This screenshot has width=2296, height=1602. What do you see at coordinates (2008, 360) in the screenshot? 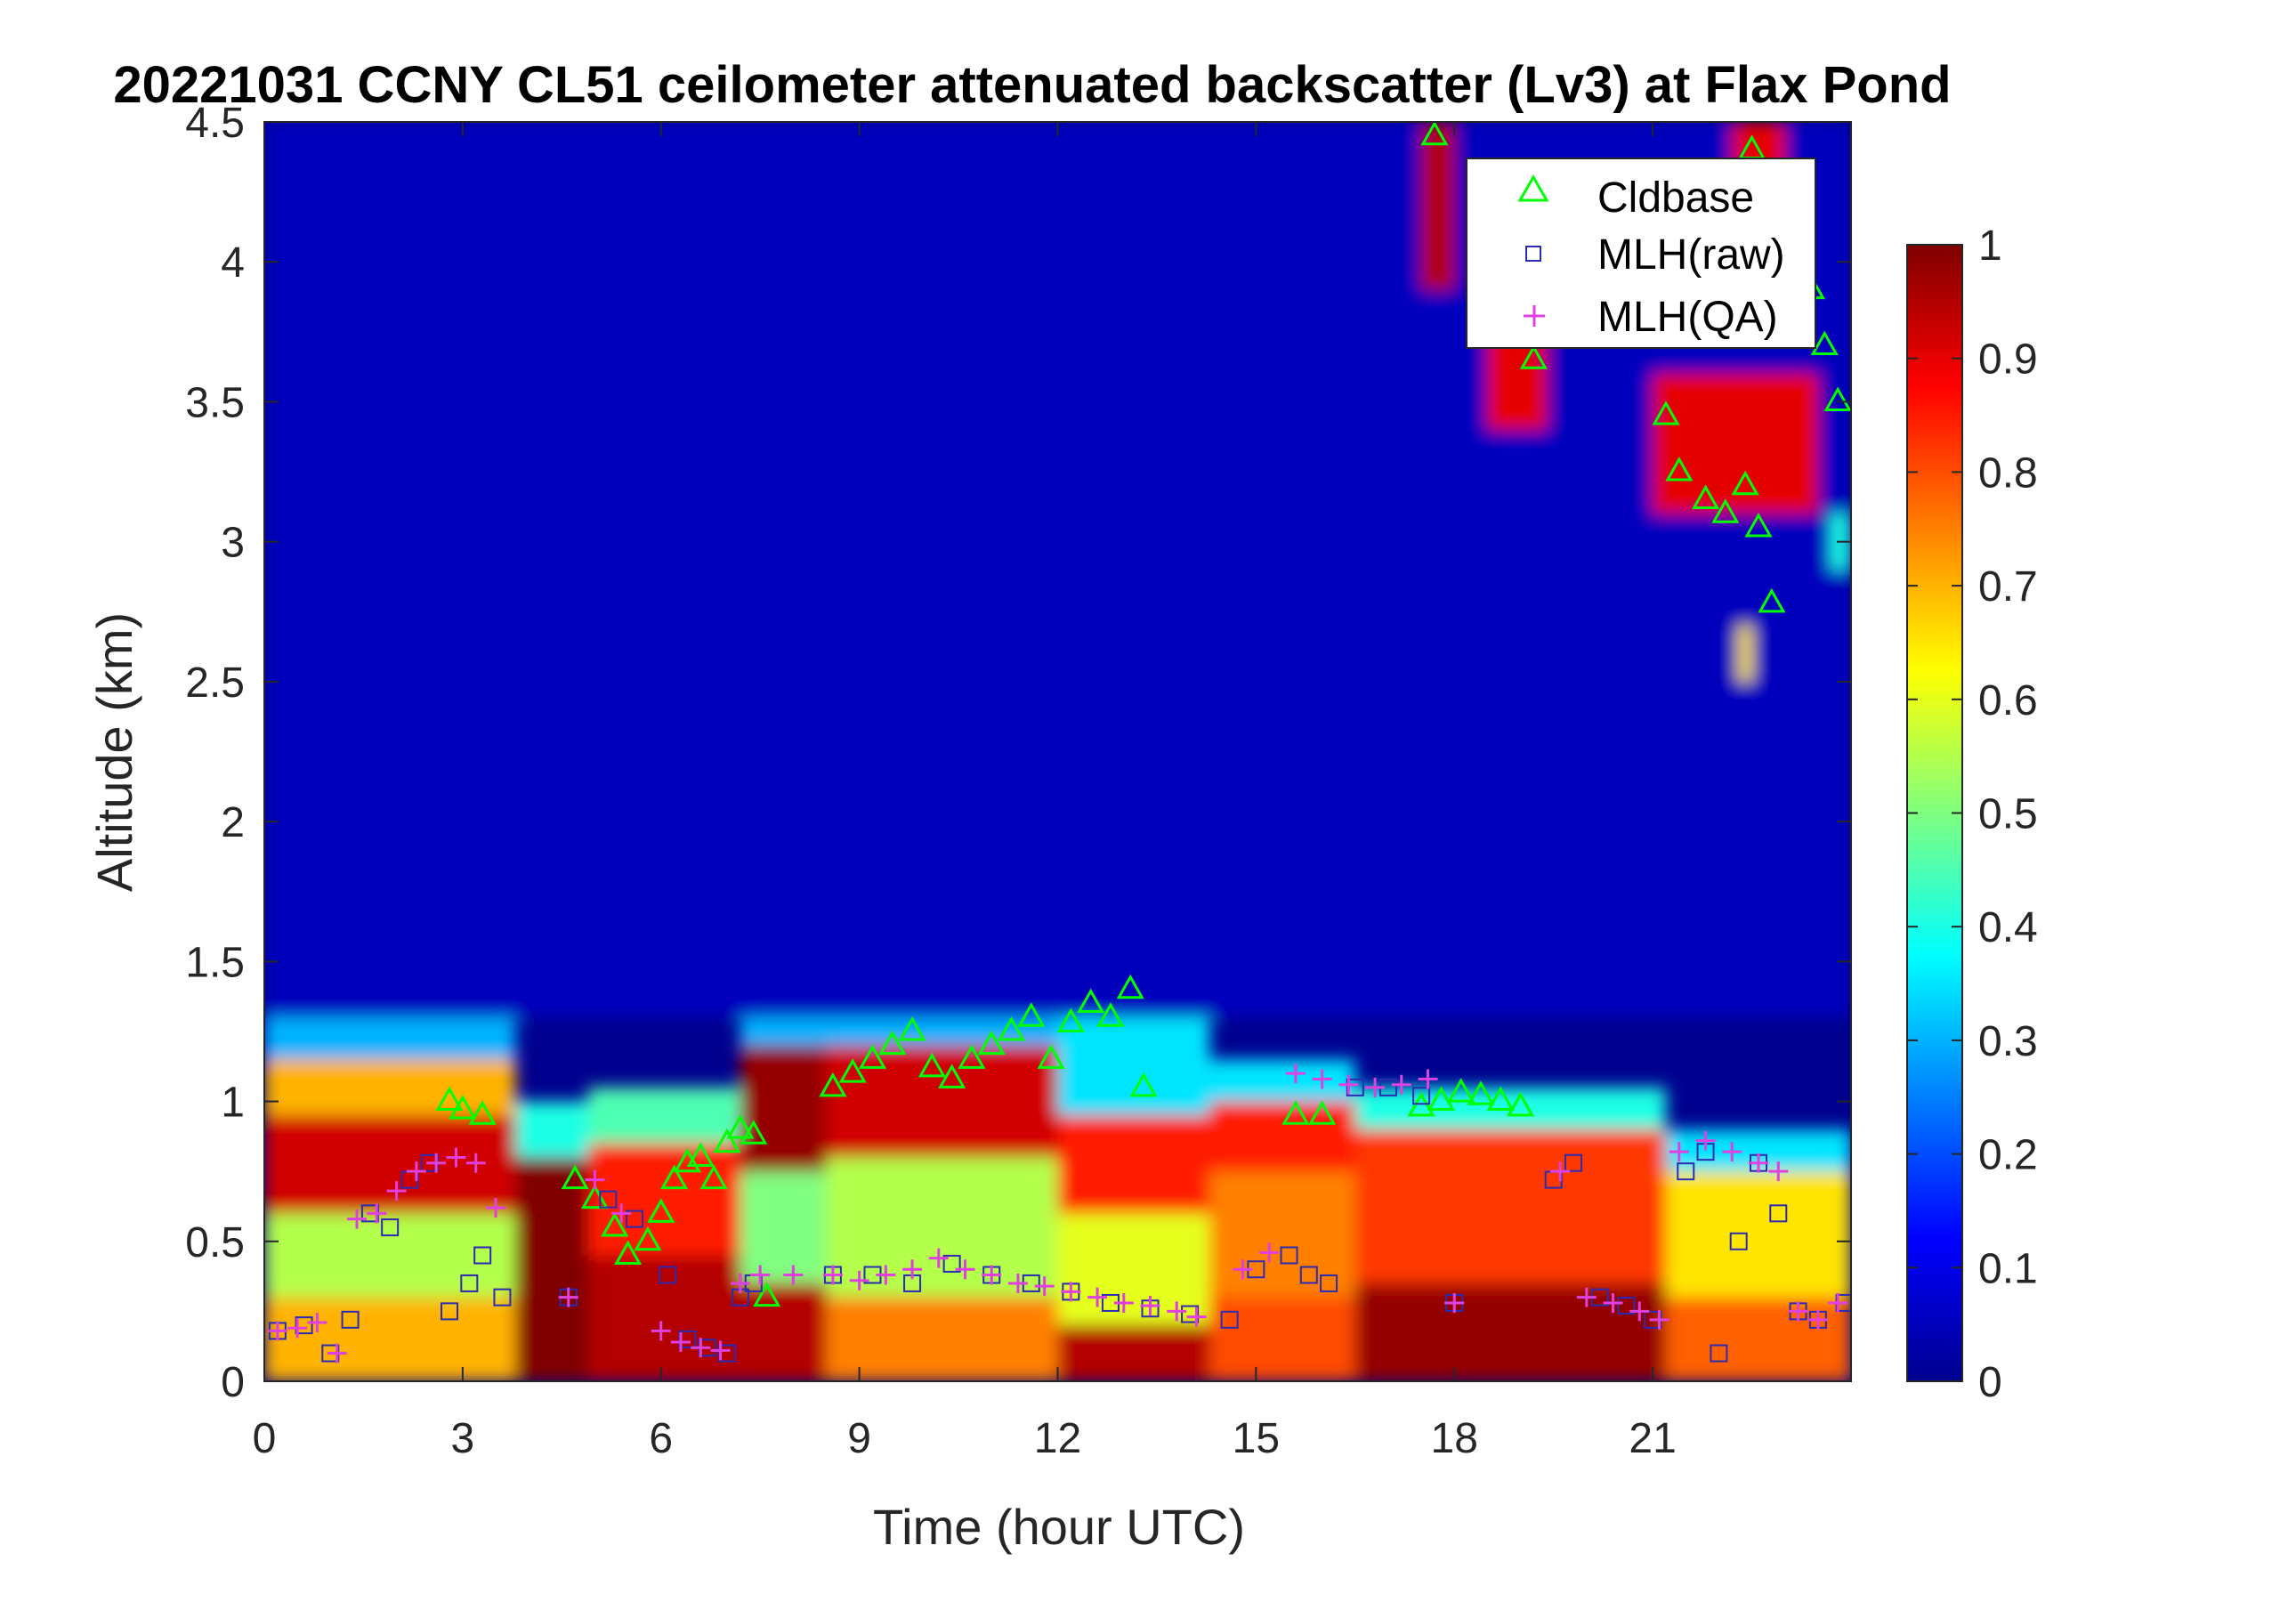
I see `colorbar-tick-label: 0.9` at bounding box center [2008, 360].